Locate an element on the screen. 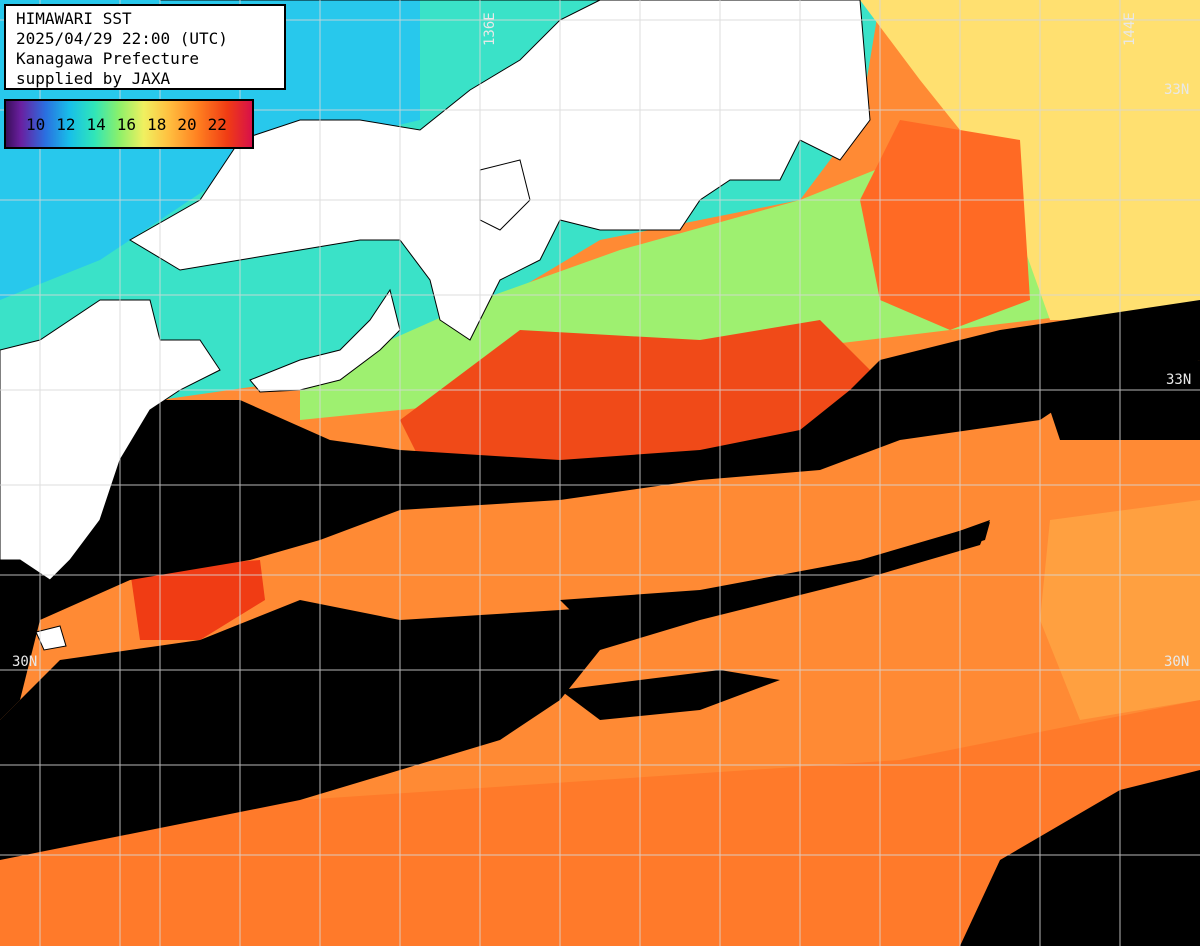 The height and width of the screenshot is (946, 1200). legend-tick: 22 is located at coordinates (217, 124).